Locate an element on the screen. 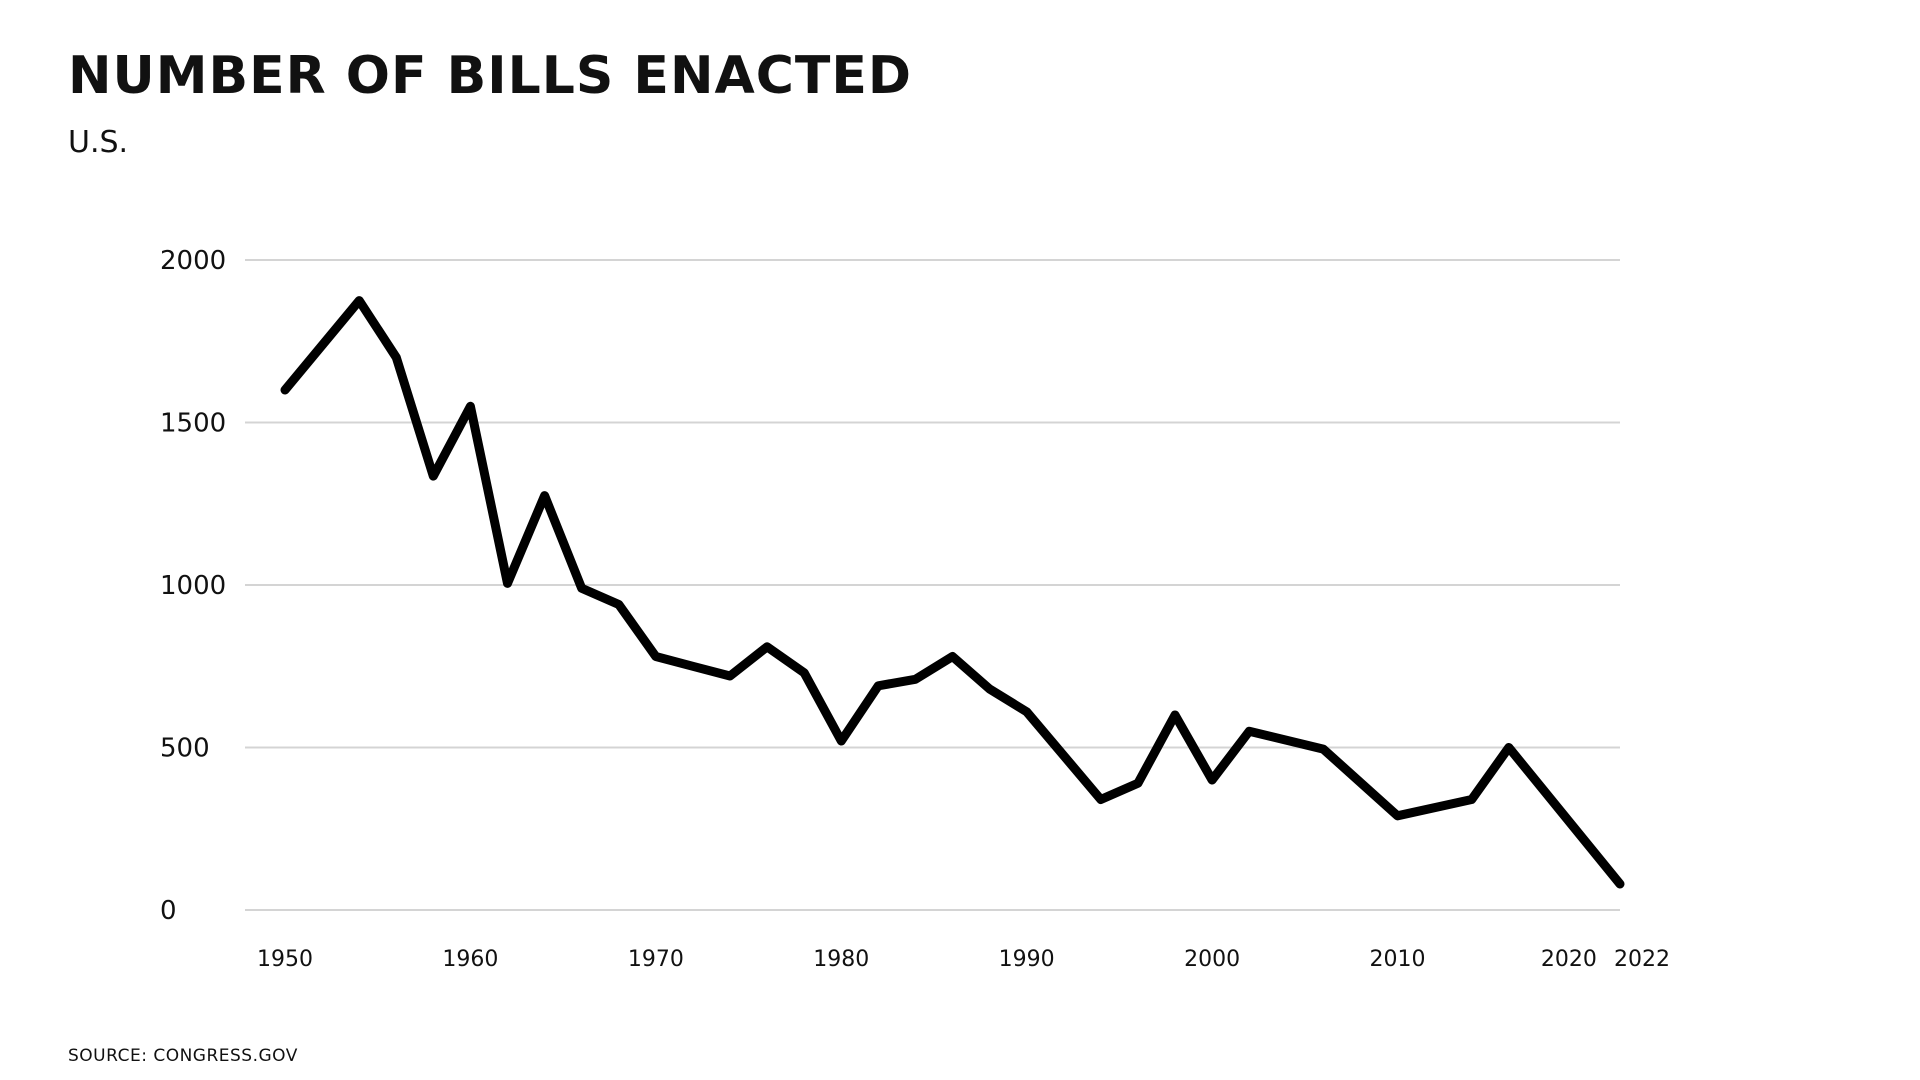 This screenshot has height=1080, width=1920. x-axis-labels: 1950 1960 1970 1980 1990 2000 2010 2020 2022 is located at coordinates (963, 959).